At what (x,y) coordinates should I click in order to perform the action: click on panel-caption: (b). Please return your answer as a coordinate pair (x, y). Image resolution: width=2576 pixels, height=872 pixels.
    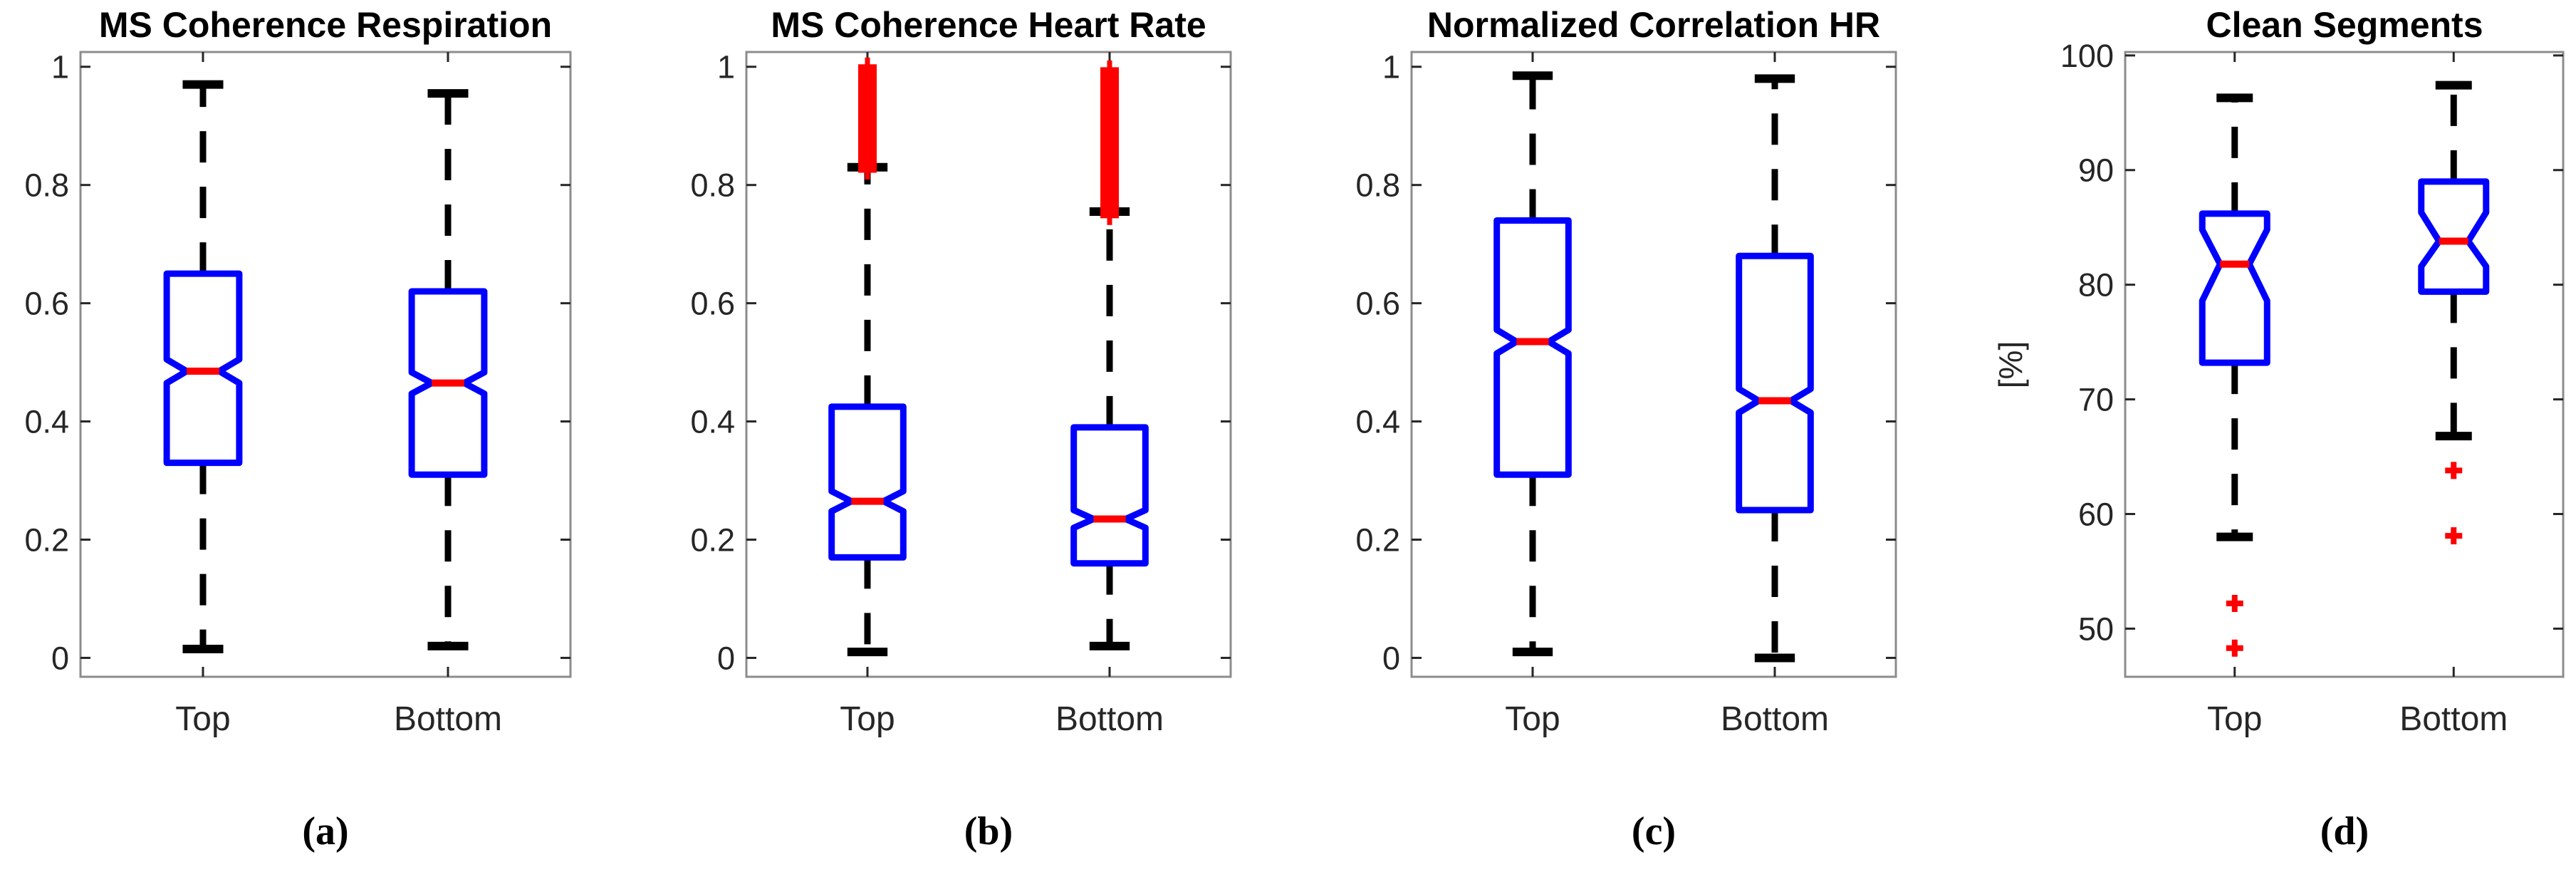
    Looking at the image, I should click on (988, 831).